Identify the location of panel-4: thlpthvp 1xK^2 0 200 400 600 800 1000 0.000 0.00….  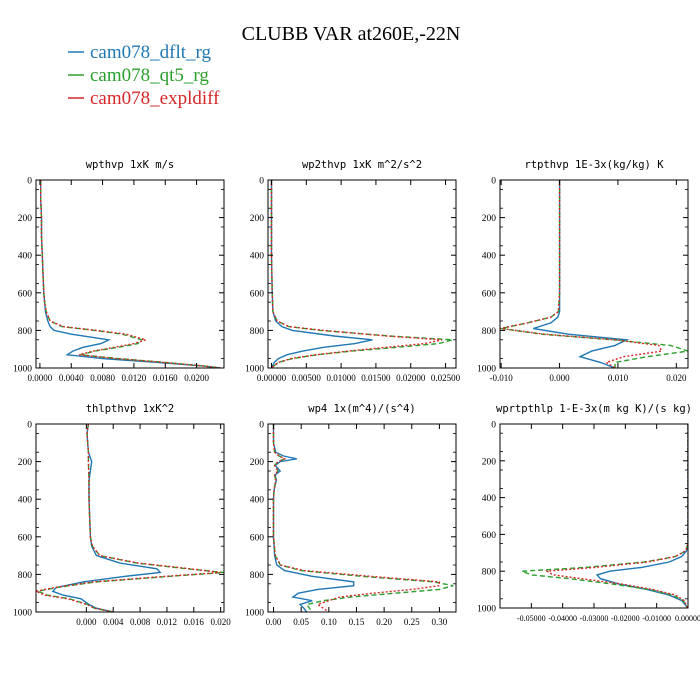
(122, 515).